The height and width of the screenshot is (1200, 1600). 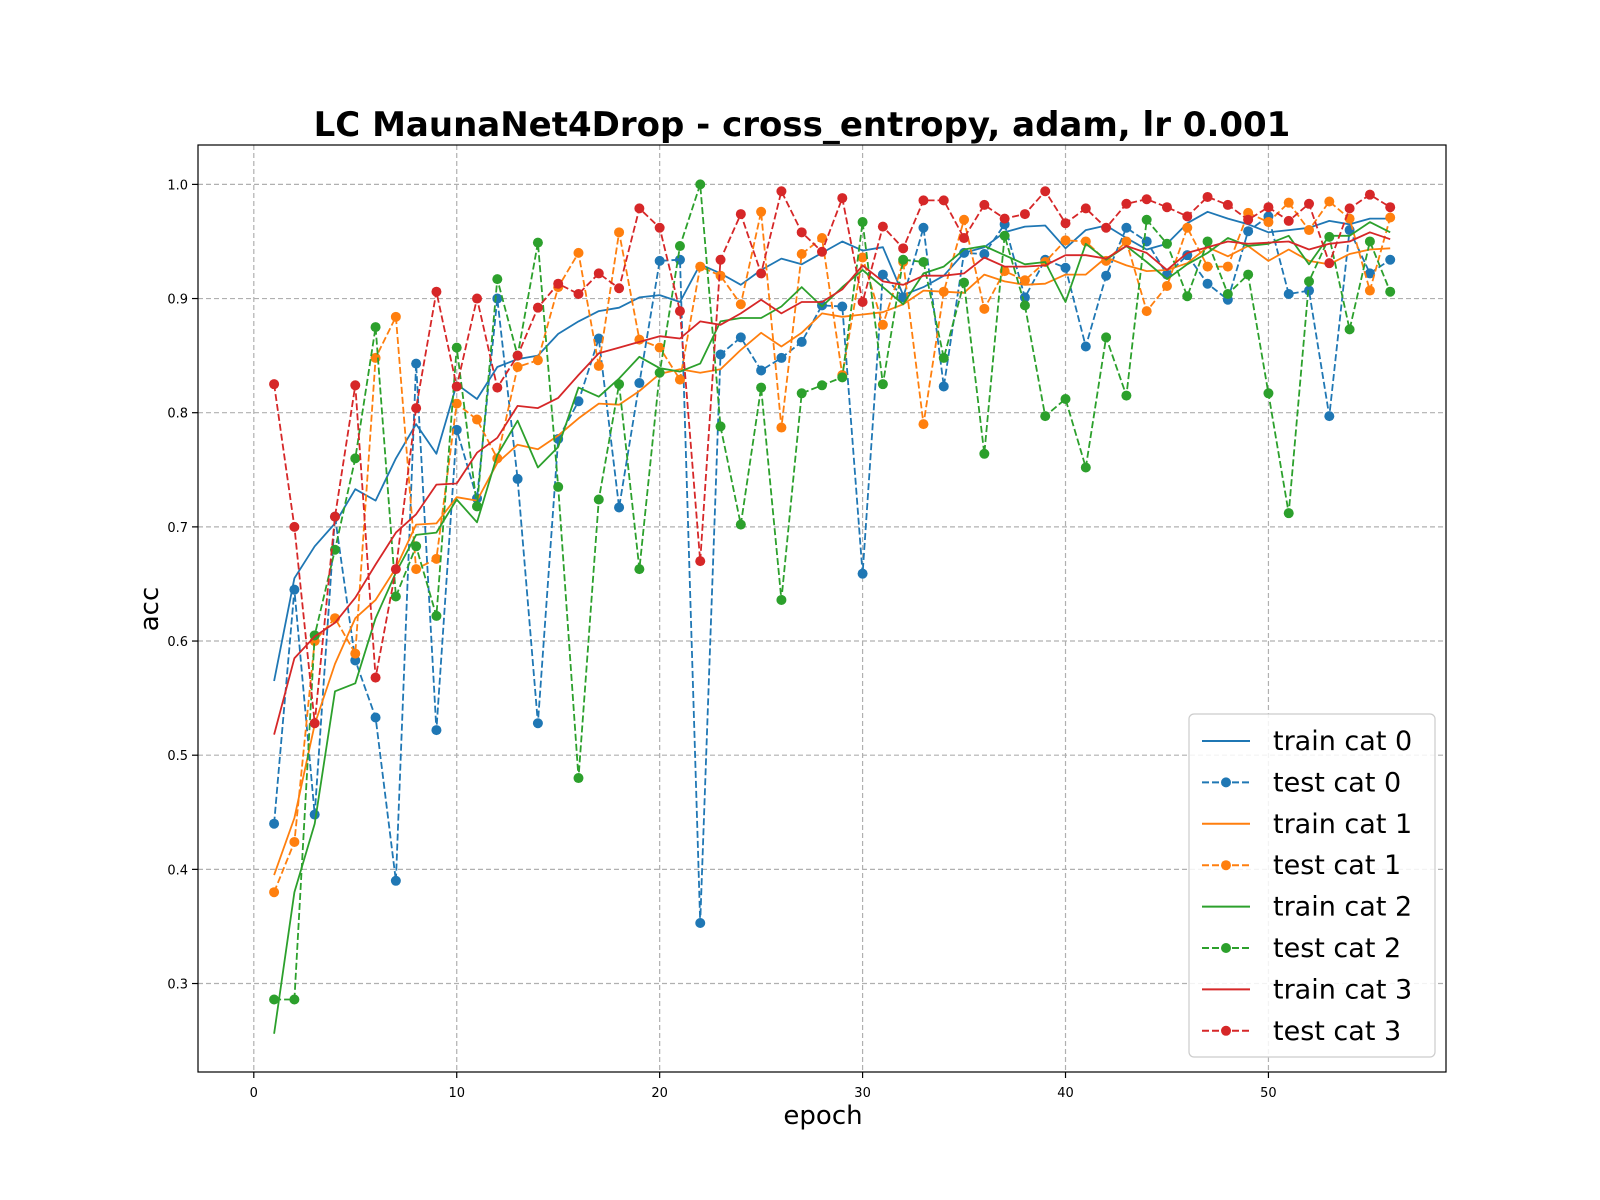 What do you see at coordinates (177, 300) in the screenshot?
I see `y-tick-label: 0.9` at bounding box center [177, 300].